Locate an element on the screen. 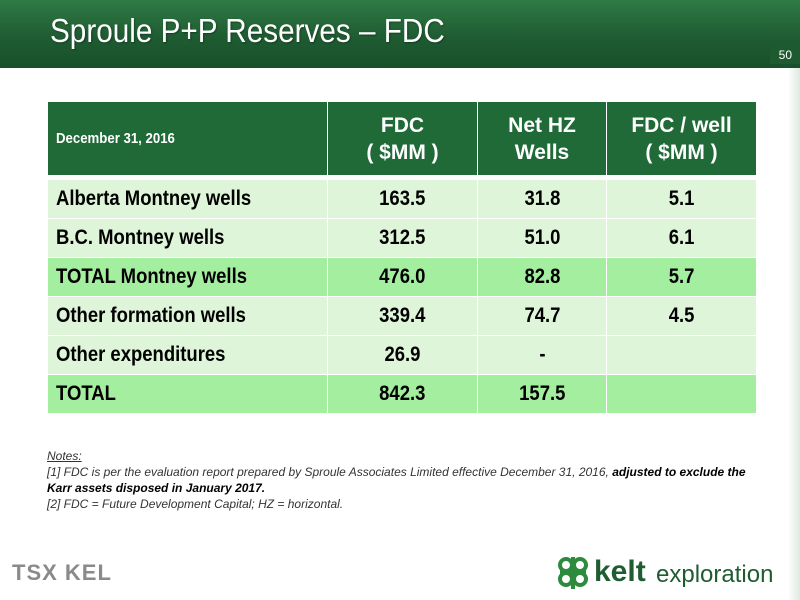 The image size is (800, 600). cell-fdc: 842.3 is located at coordinates (402, 394).